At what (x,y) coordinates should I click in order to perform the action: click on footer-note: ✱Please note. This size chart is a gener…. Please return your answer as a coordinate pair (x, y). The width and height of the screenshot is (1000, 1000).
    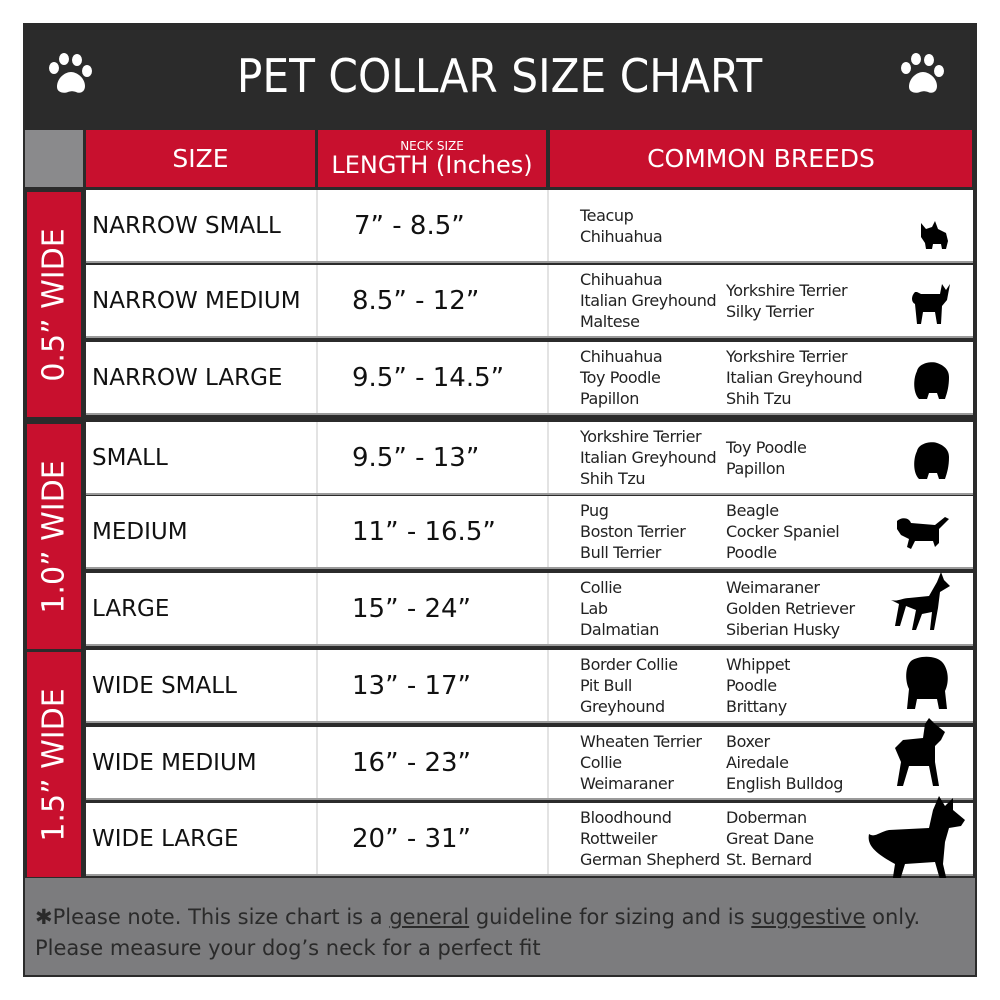
    Looking at the image, I should click on (500, 926).